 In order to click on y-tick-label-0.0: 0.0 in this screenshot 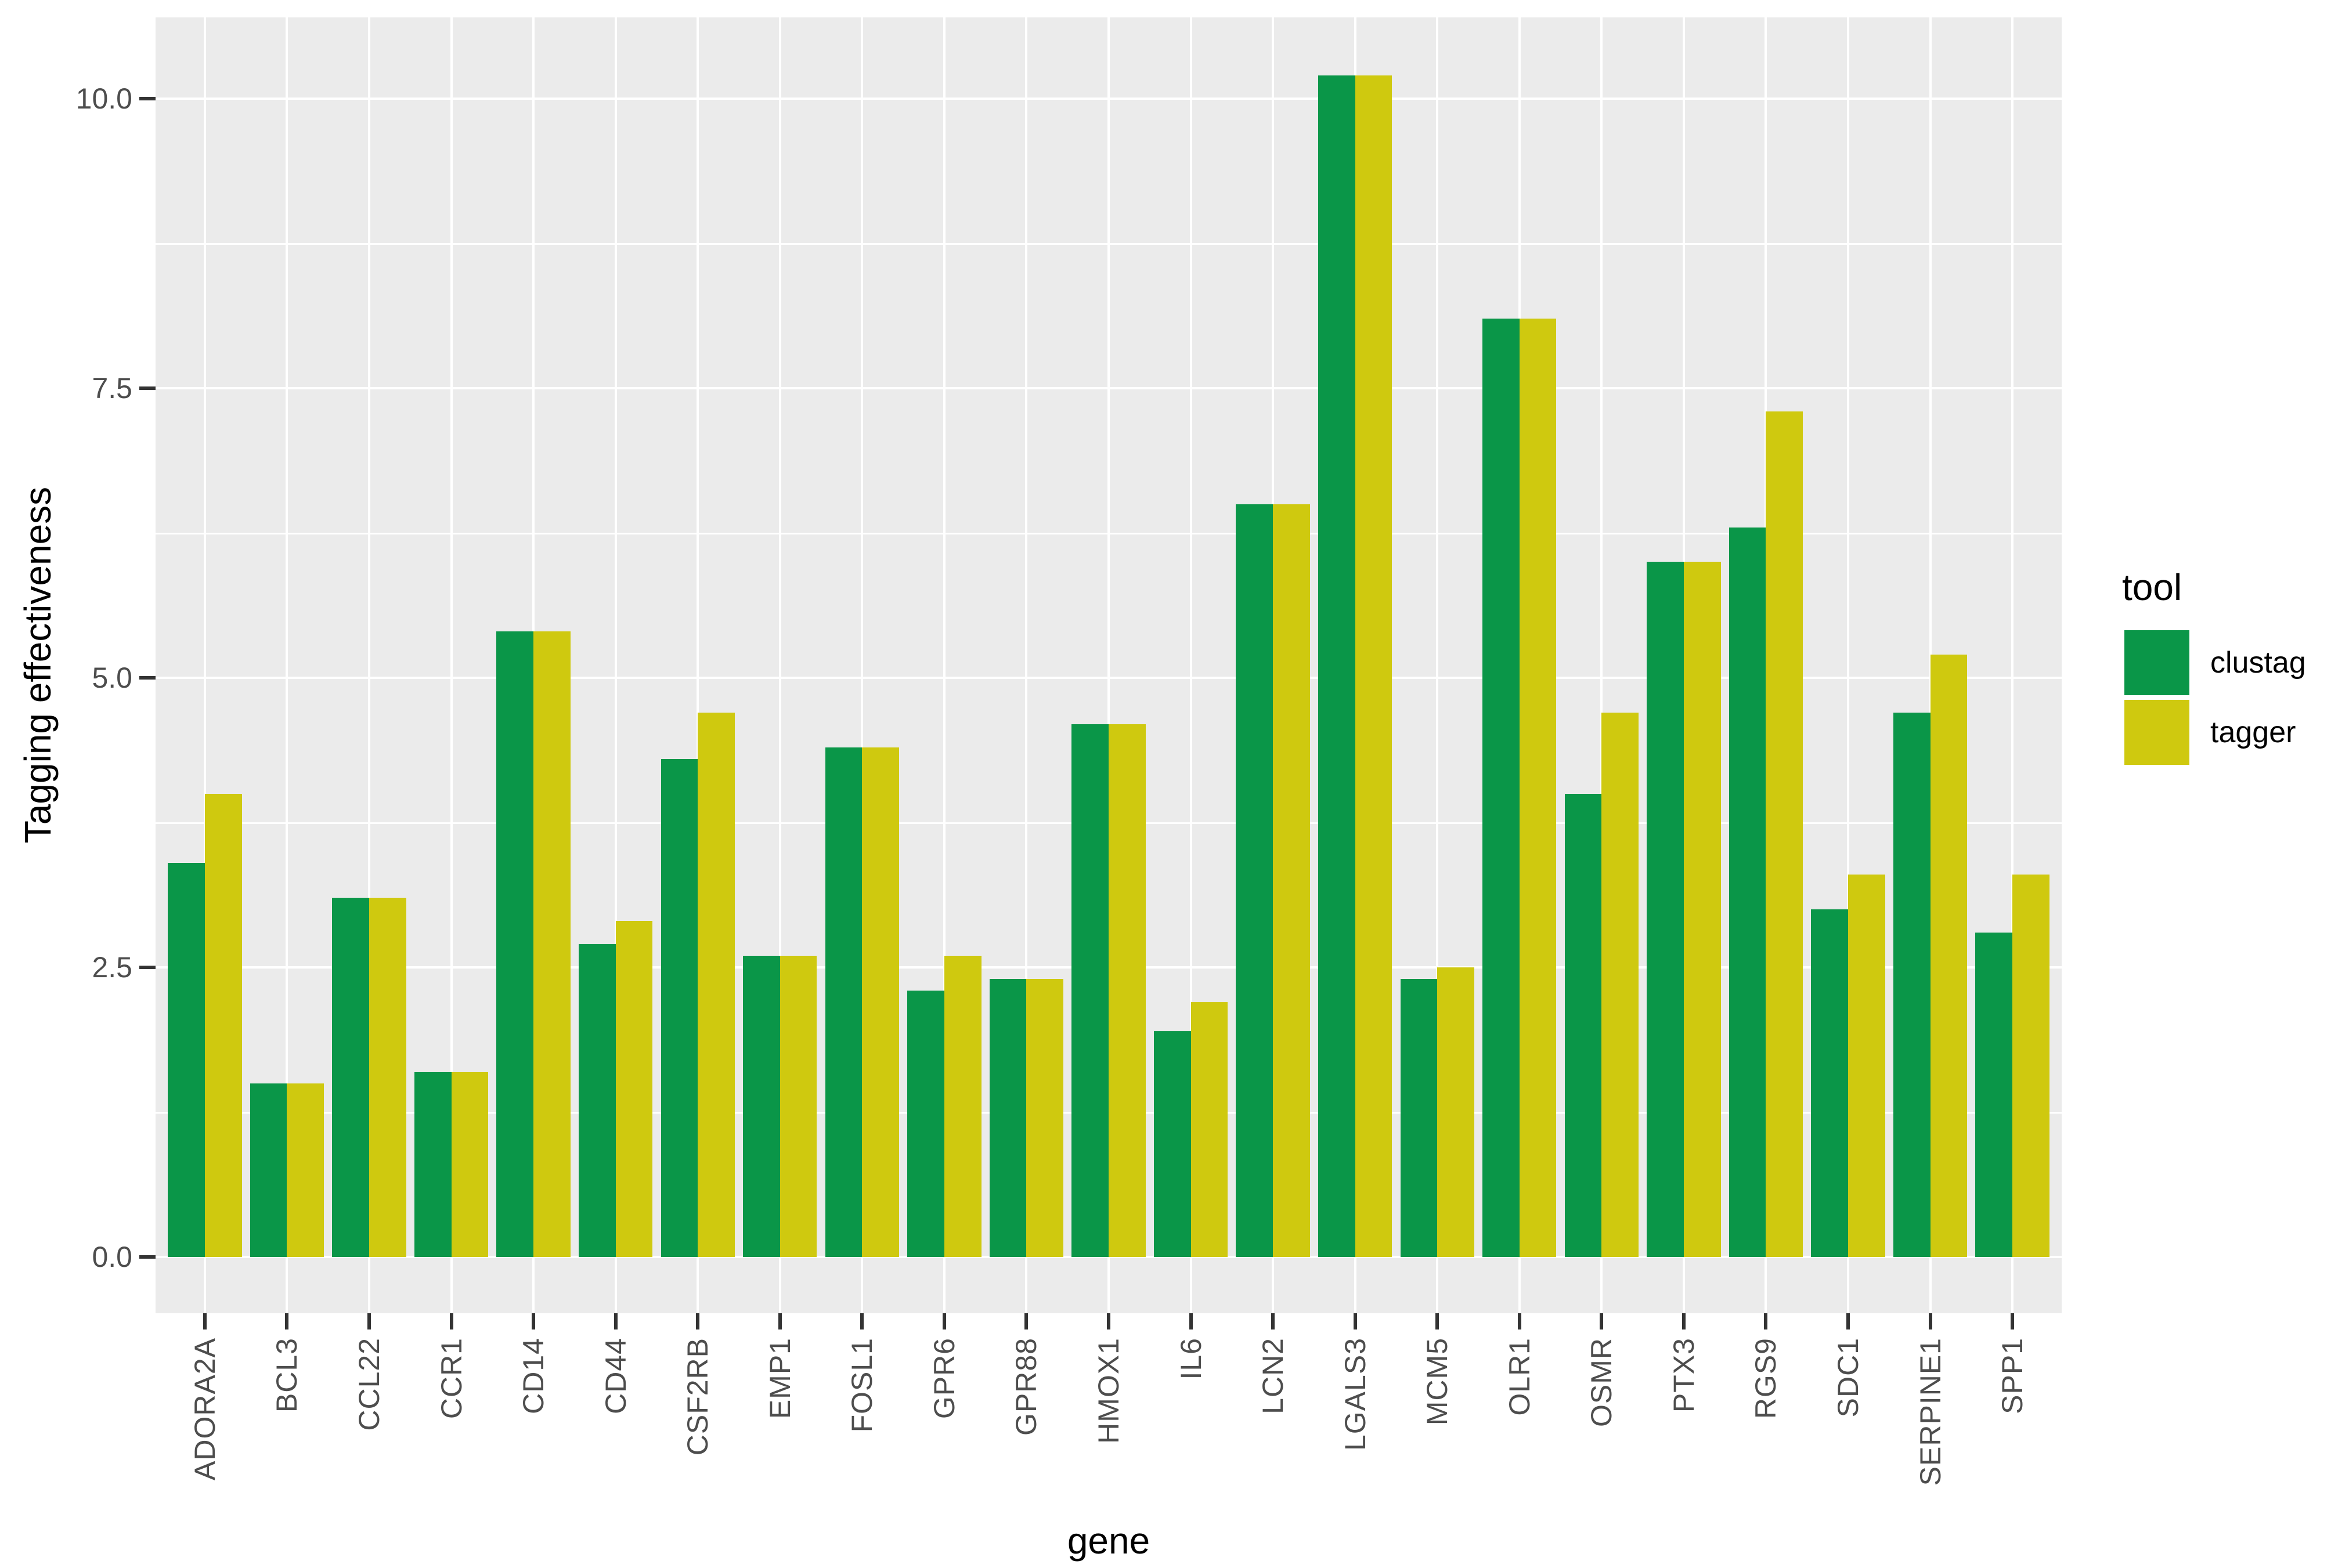, I will do `click(112, 1257)`.